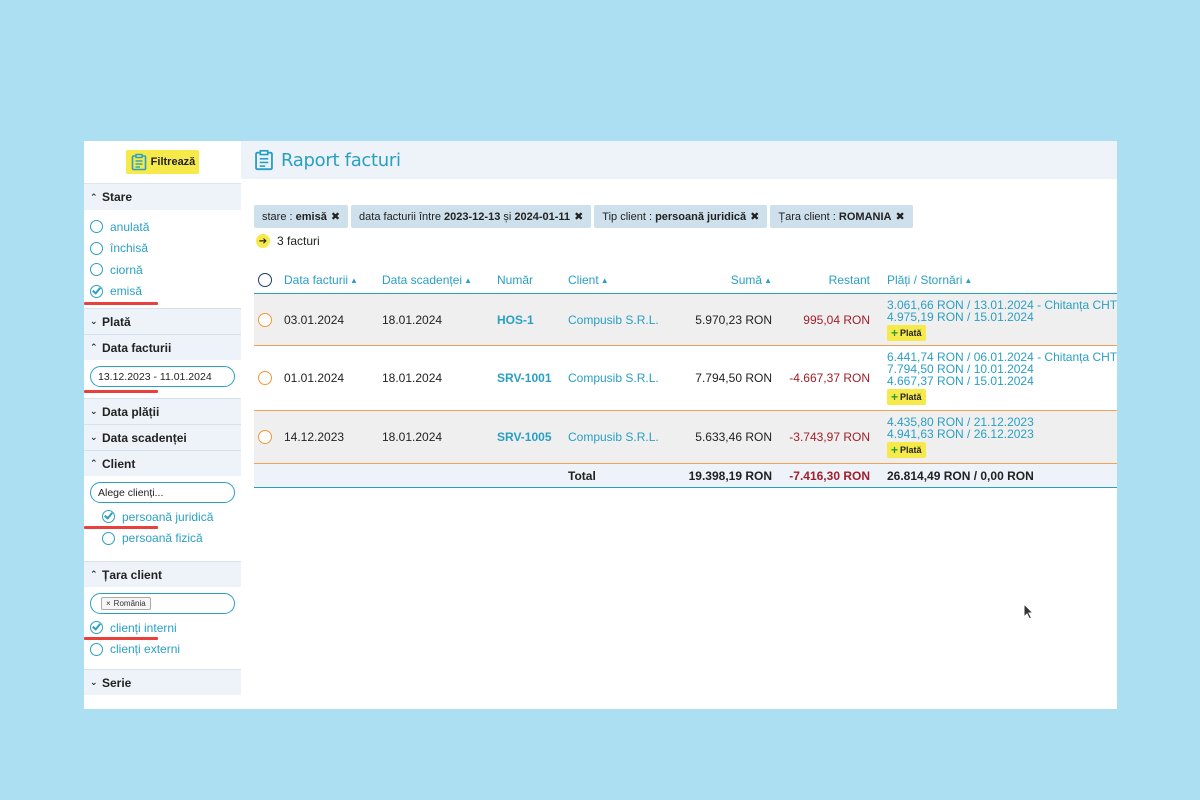 The height and width of the screenshot is (800, 1200). What do you see at coordinates (841, 216) in the screenshot?
I see `chip-tara-client: Țara client : ROMANIA ✖` at bounding box center [841, 216].